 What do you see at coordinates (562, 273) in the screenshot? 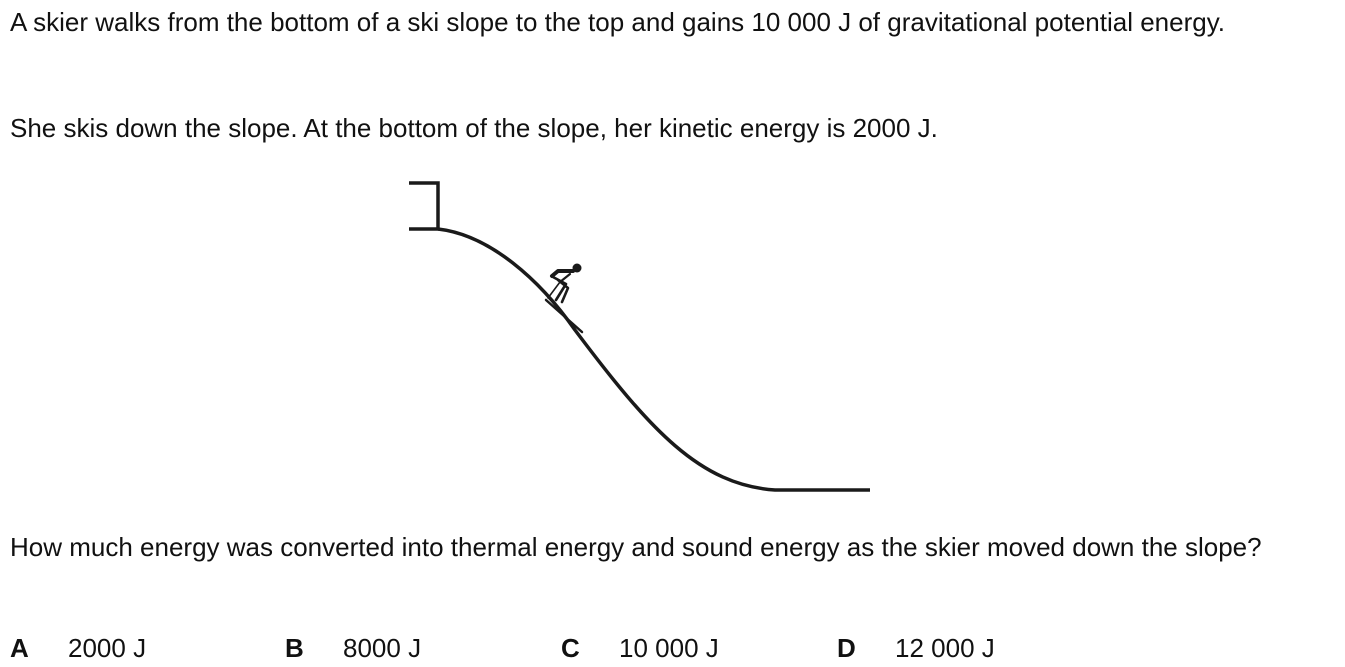
I see `skier-torso` at bounding box center [562, 273].